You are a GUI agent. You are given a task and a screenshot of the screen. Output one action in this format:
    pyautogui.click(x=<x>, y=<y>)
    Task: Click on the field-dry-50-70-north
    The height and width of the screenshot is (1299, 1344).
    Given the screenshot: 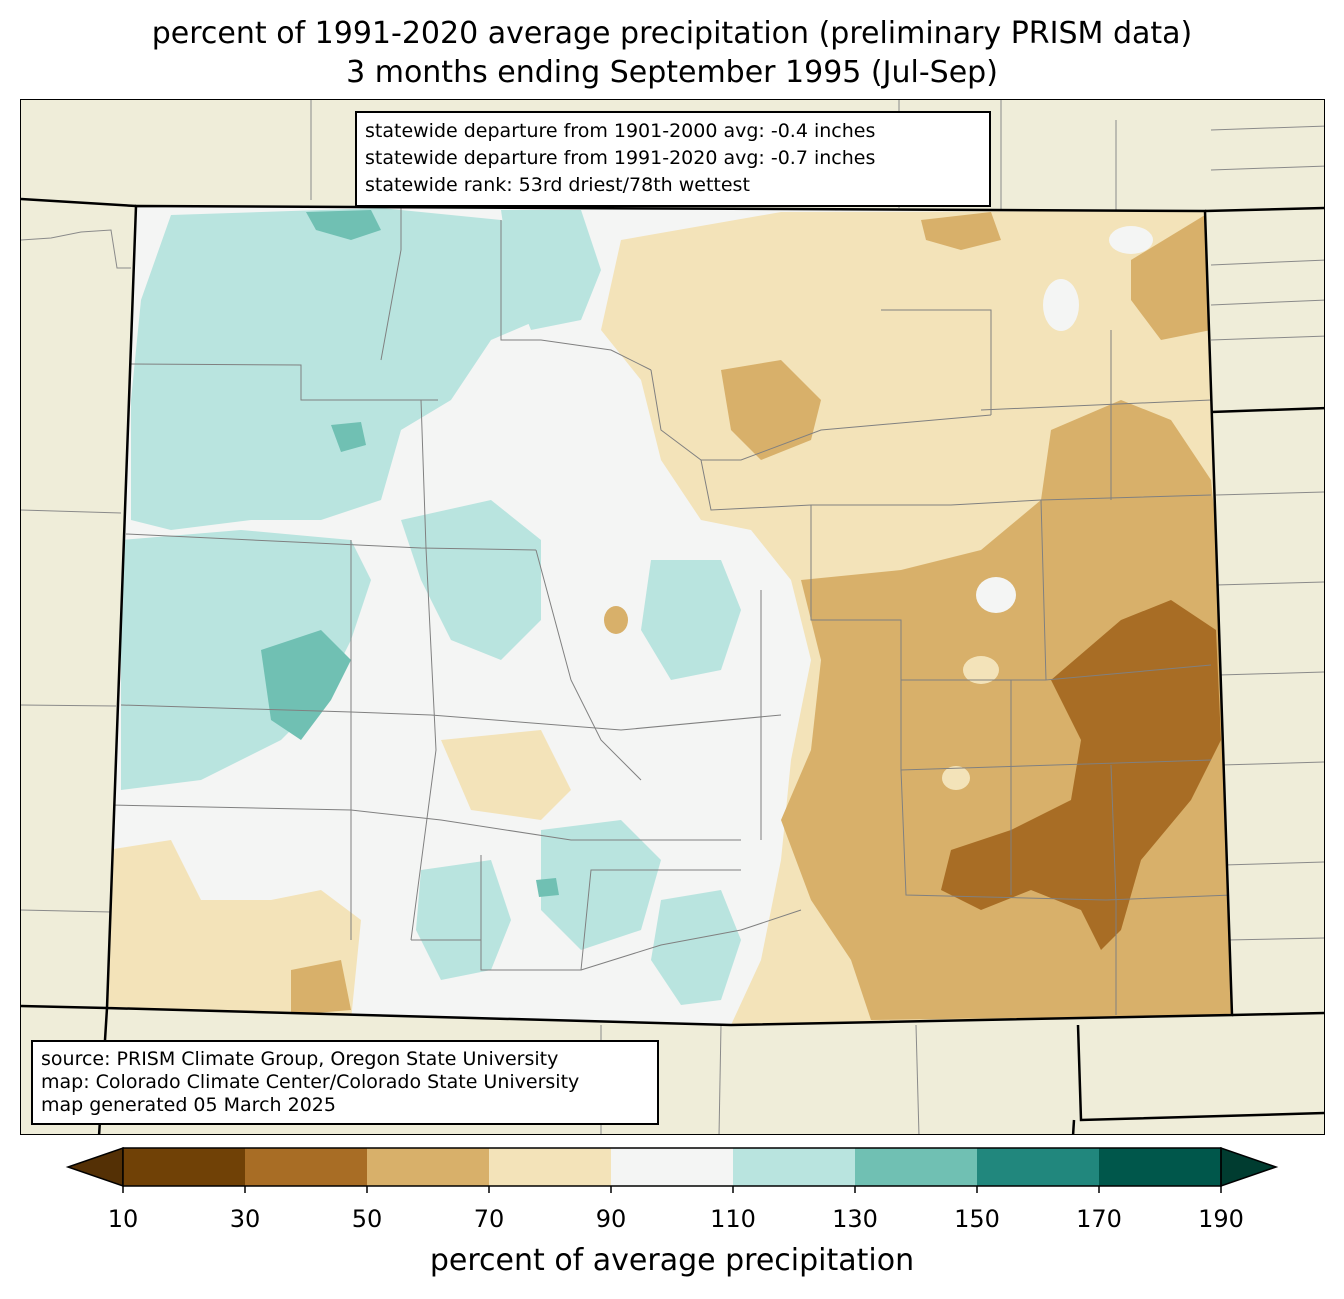 What is the action you would take?
    pyautogui.click(x=1171, y=277)
    